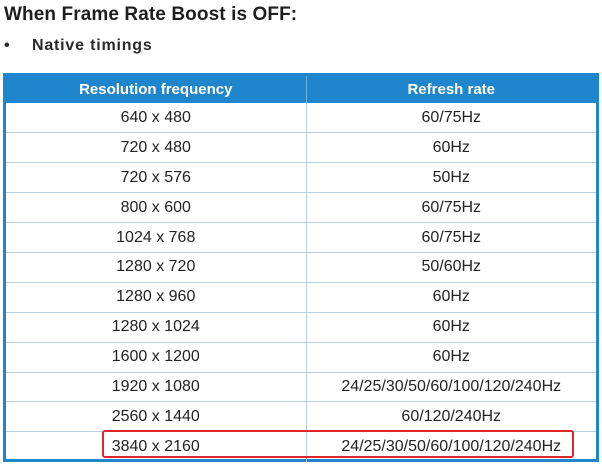 The image size is (602, 464). I want to click on table-row: 2560 x 1440 60/120/240Hz, so click(301, 417).